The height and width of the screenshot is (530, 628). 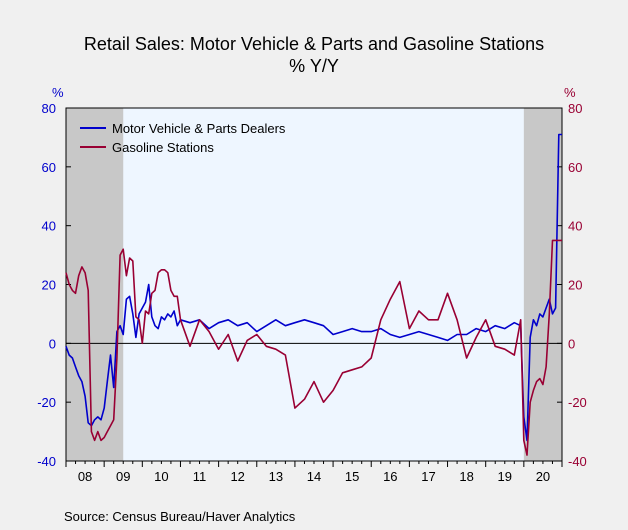 I want to click on chart-subtitle: % Y/Y, so click(x=314, y=66).